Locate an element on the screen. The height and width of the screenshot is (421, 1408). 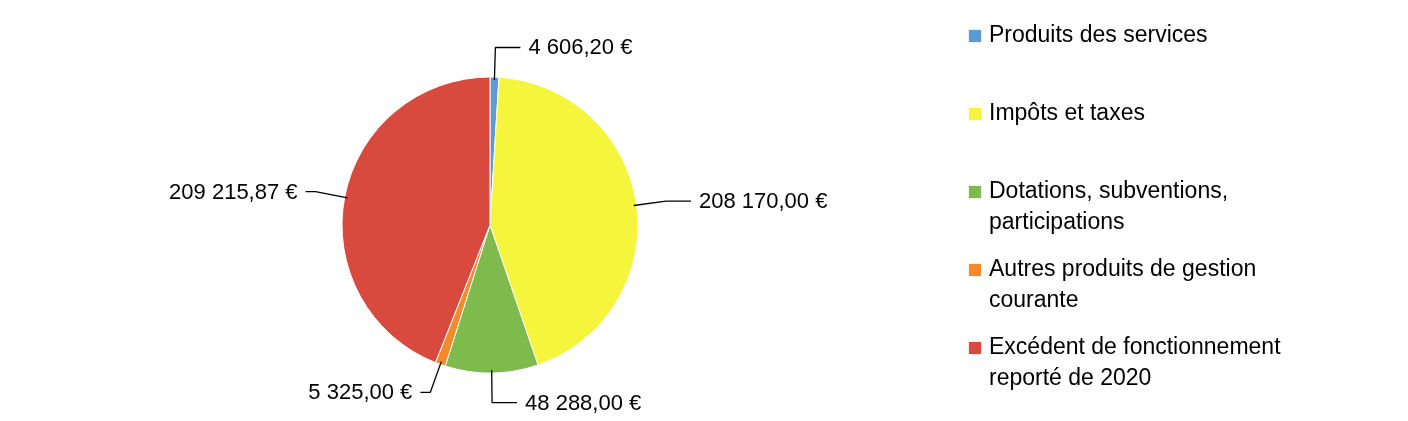
legend-label: Produits des services is located at coordinates (1098, 34).